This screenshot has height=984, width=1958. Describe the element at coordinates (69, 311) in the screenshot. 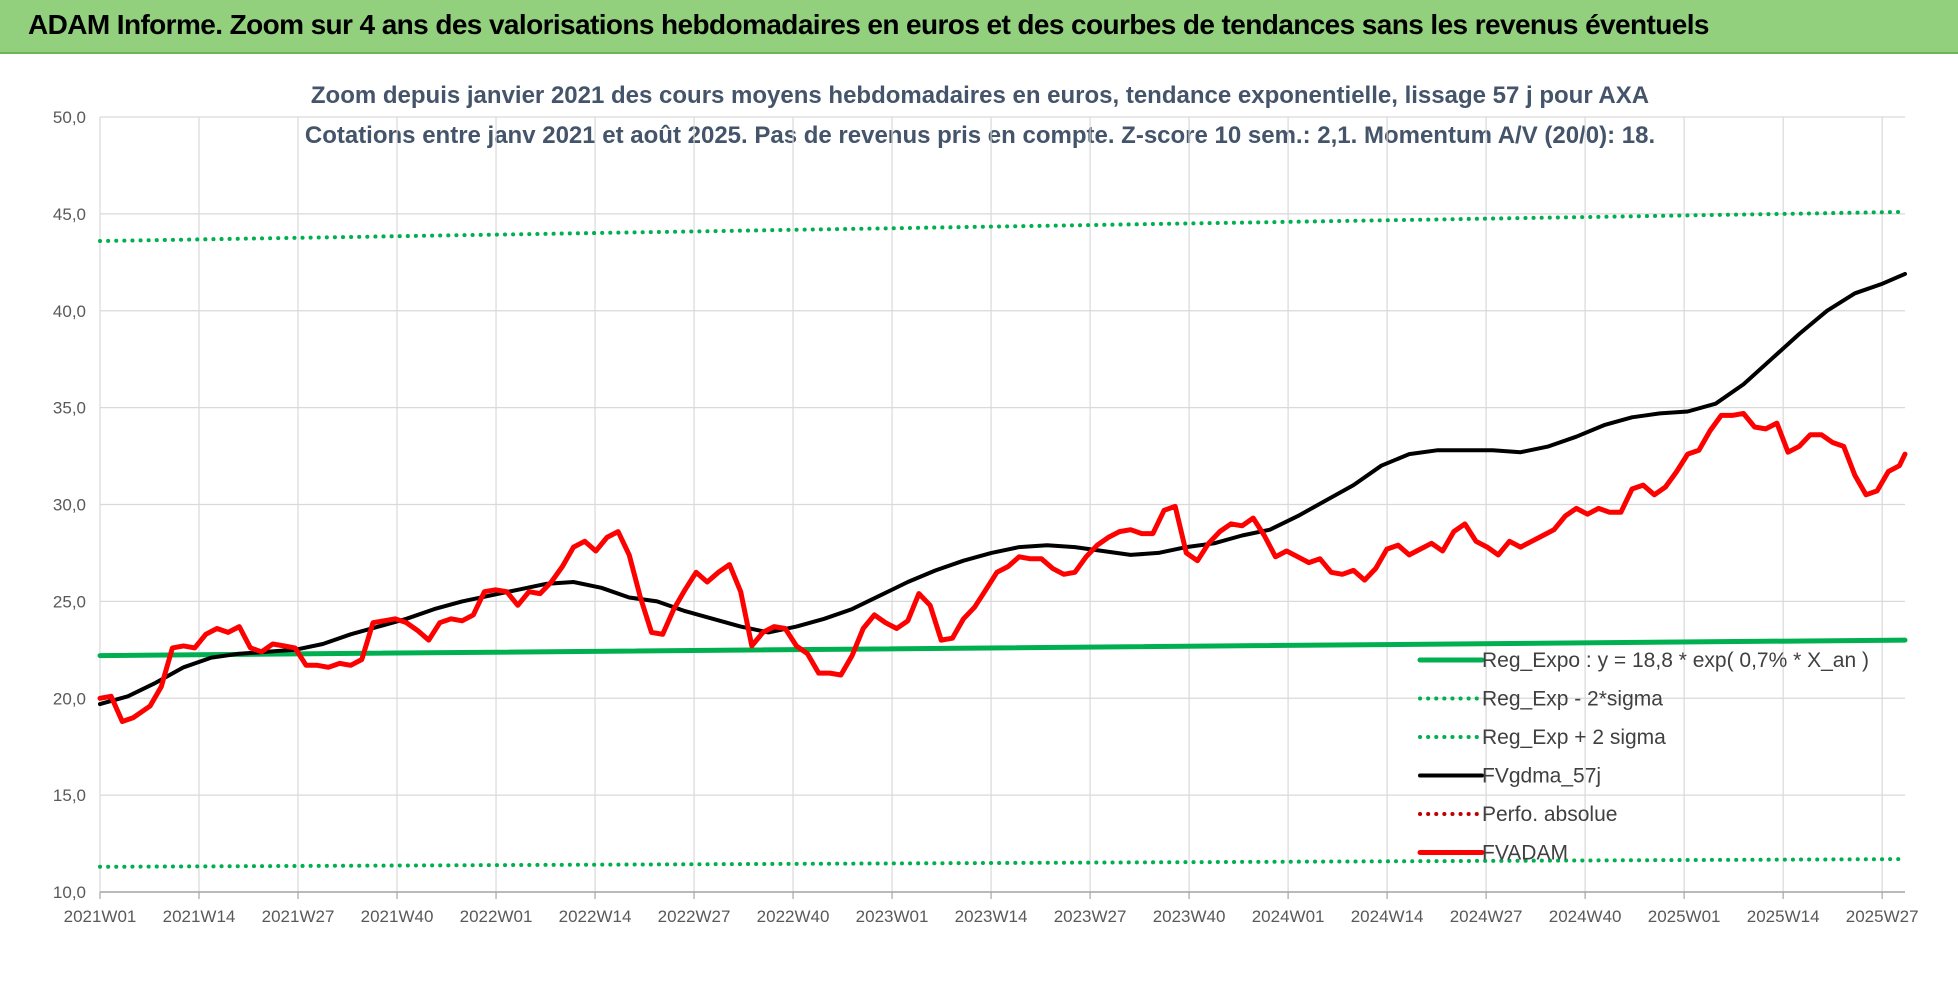

I see `y-tick-label: 40,0` at that location.